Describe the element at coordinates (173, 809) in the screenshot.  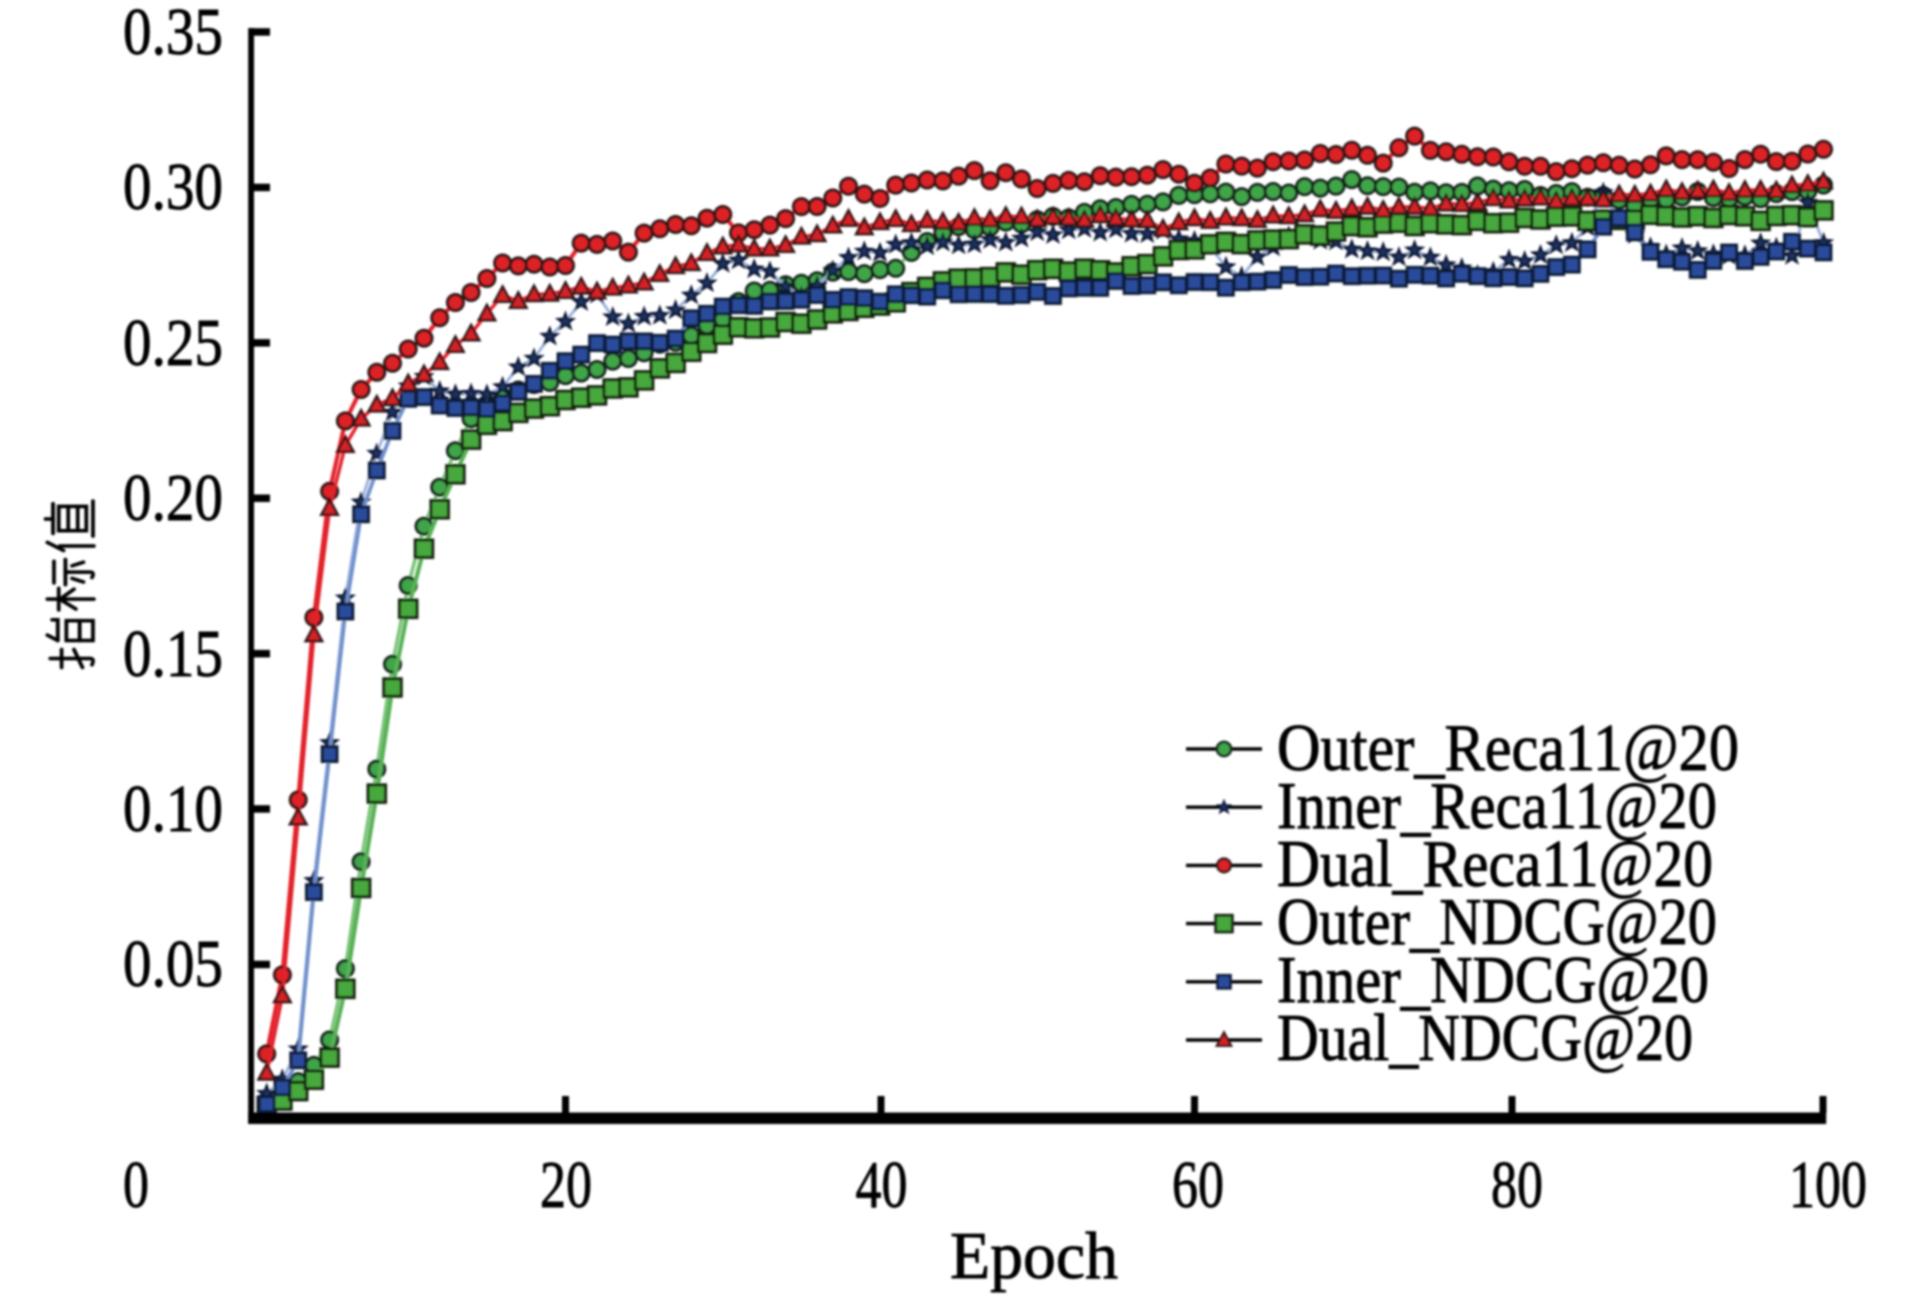
I see `svg-text: 0.10` at that location.